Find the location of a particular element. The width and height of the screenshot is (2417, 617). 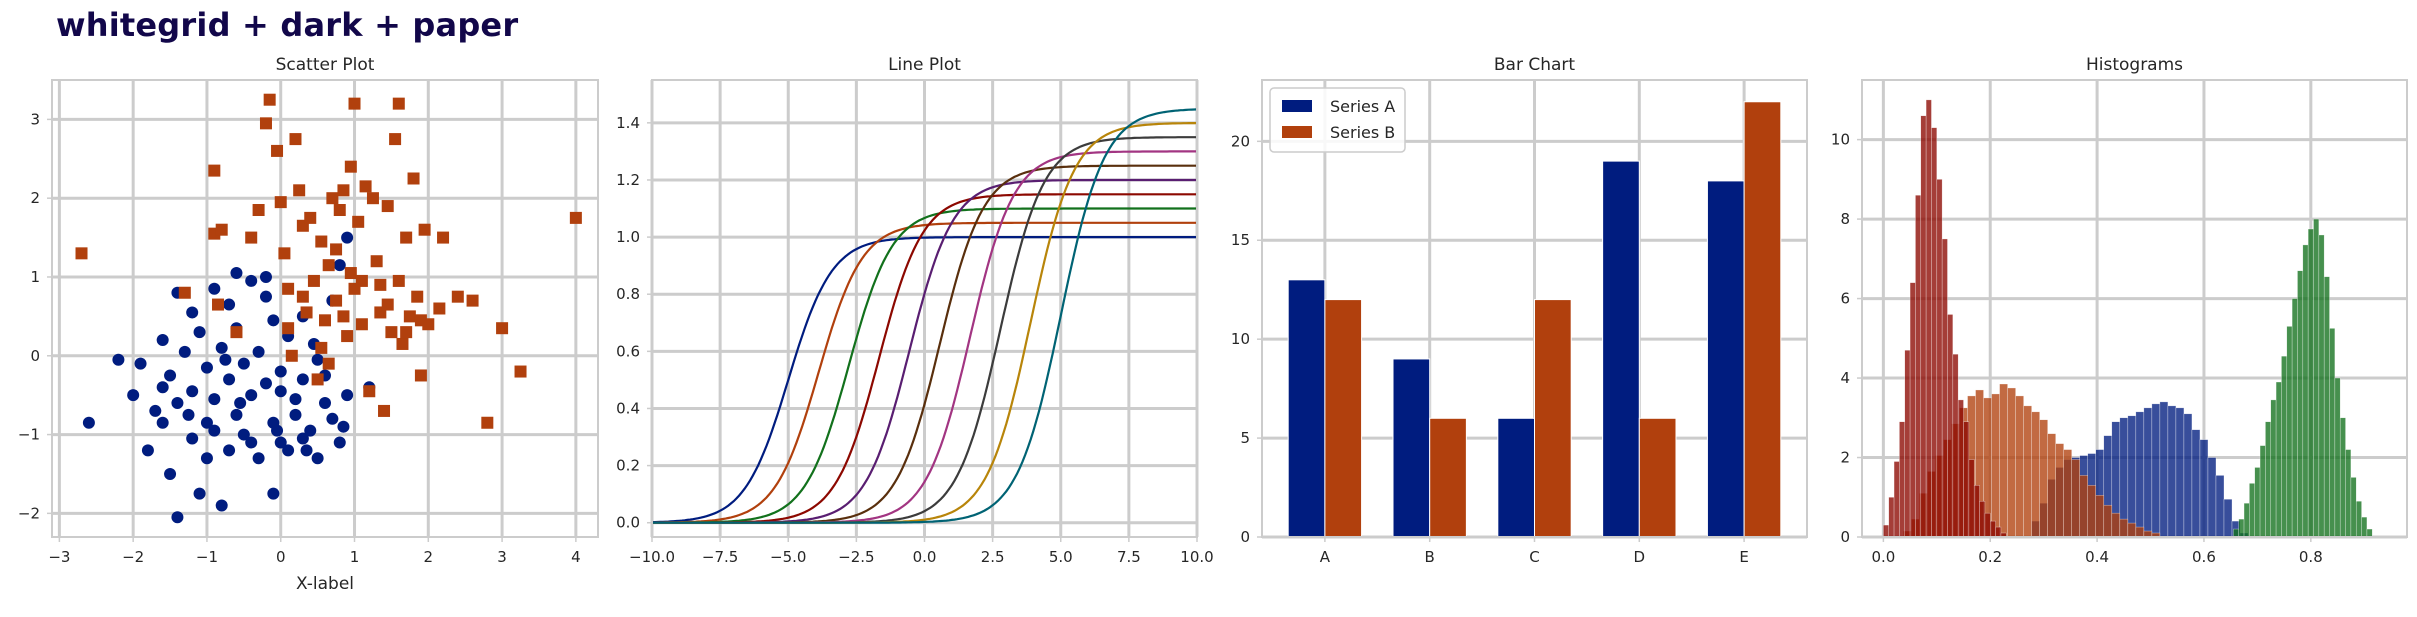

legend-label-b: Series B is located at coordinates (1362, 132).